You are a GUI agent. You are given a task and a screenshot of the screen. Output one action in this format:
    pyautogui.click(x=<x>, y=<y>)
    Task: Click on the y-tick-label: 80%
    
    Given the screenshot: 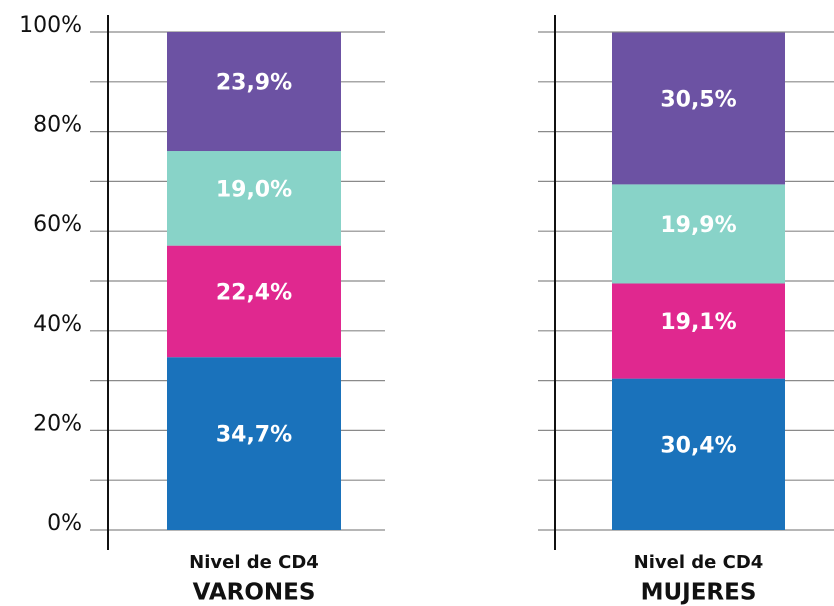 What is the action you would take?
    pyautogui.click(x=57, y=125)
    